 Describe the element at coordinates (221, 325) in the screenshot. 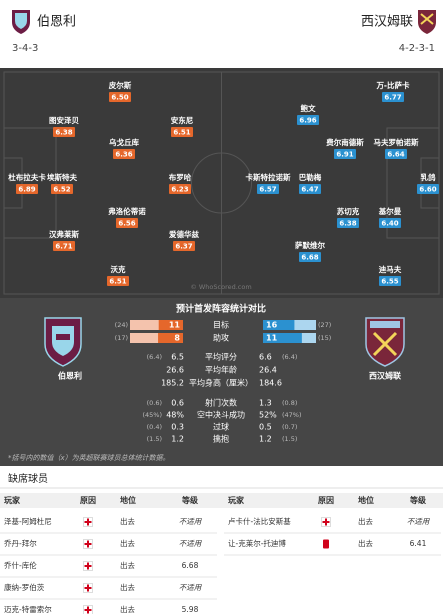

I see `stat-label: 目标` at that location.